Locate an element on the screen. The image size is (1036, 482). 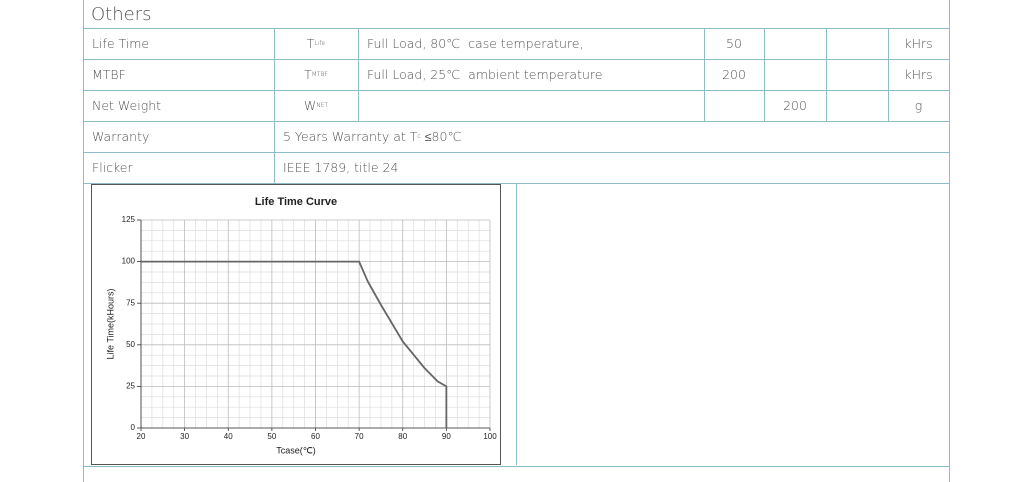
x-tick-label: 80 is located at coordinates (402, 436).